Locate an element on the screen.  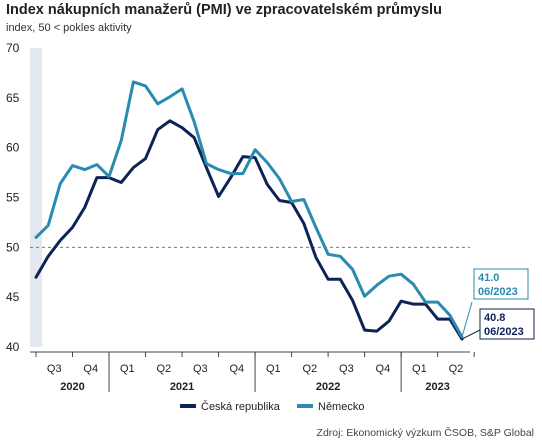
y-tick-label: 60 is located at coordinates (13, 148).